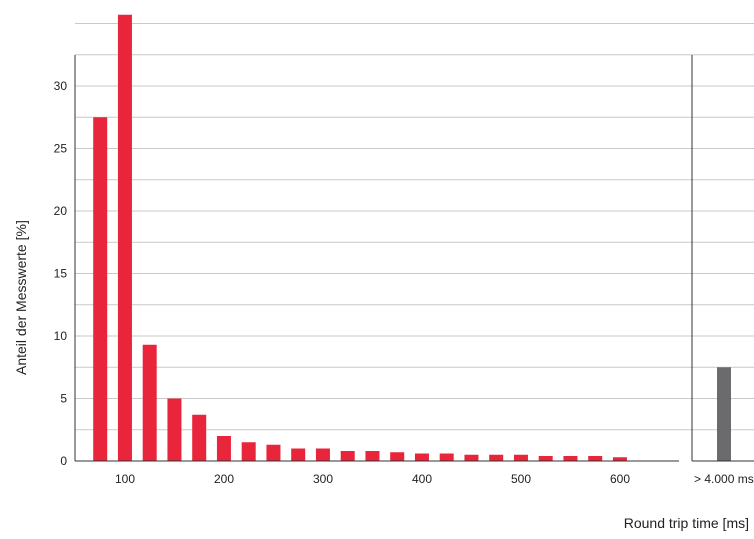 The width and height of the screenshot is (754, 539). What do you see at coordinates (686, 523) in the screenshot?
I see `x-axis-title: Round trip time [ms]` at bounding box center [686, 523].